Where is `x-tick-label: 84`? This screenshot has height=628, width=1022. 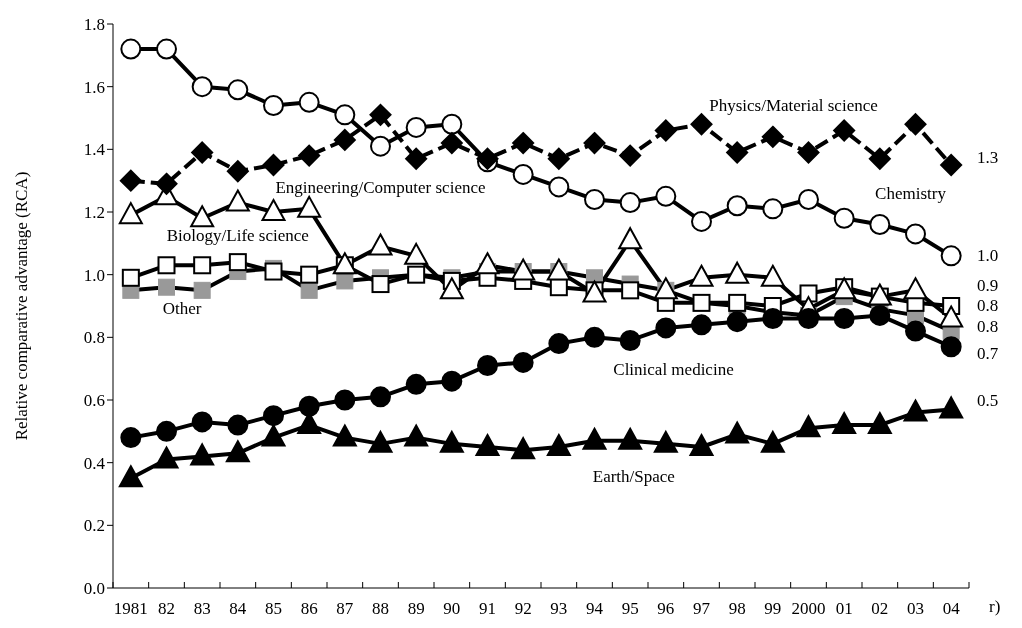
x-tick-label: 84 is located at coordinates (238, 608).